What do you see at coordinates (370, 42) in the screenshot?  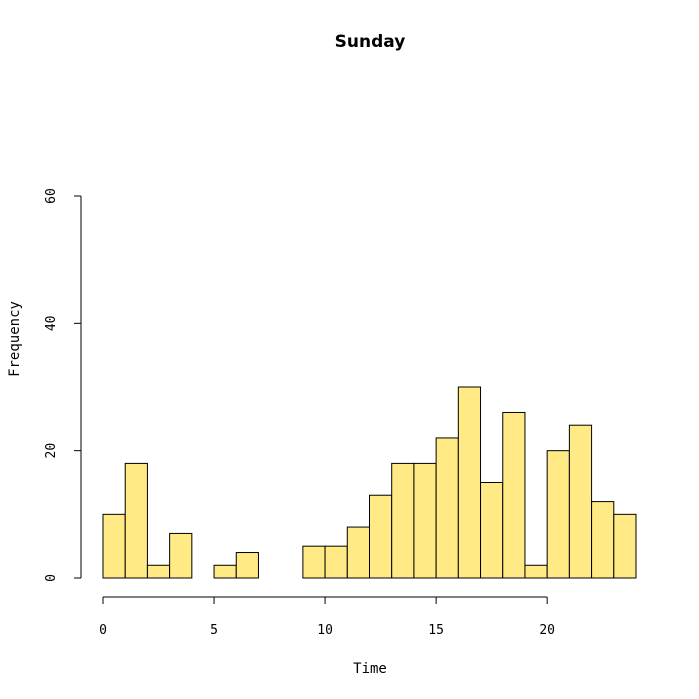 I see `chart-title: Sunday` at bounding box center [370, 42].